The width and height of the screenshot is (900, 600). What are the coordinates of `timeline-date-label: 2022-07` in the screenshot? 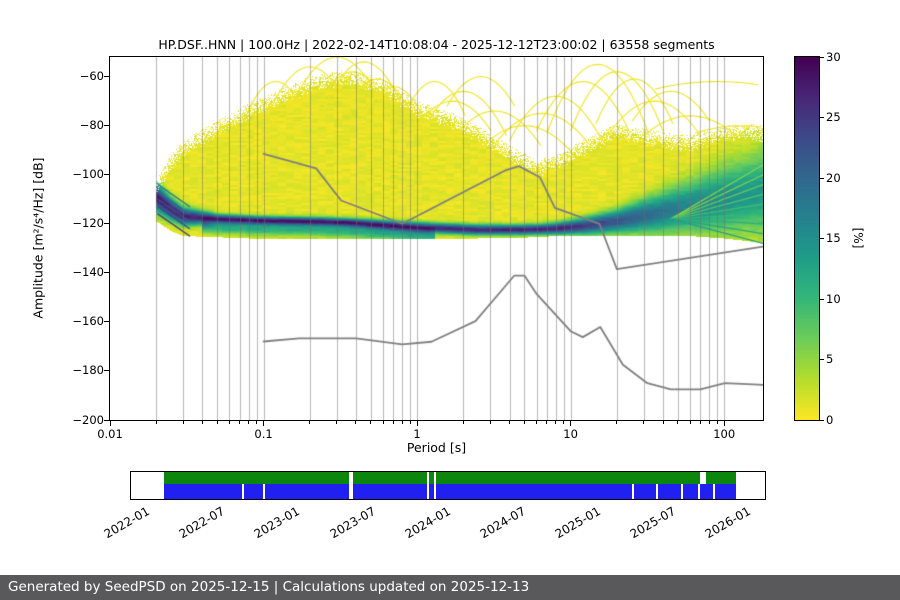 It's located at (202, 523).